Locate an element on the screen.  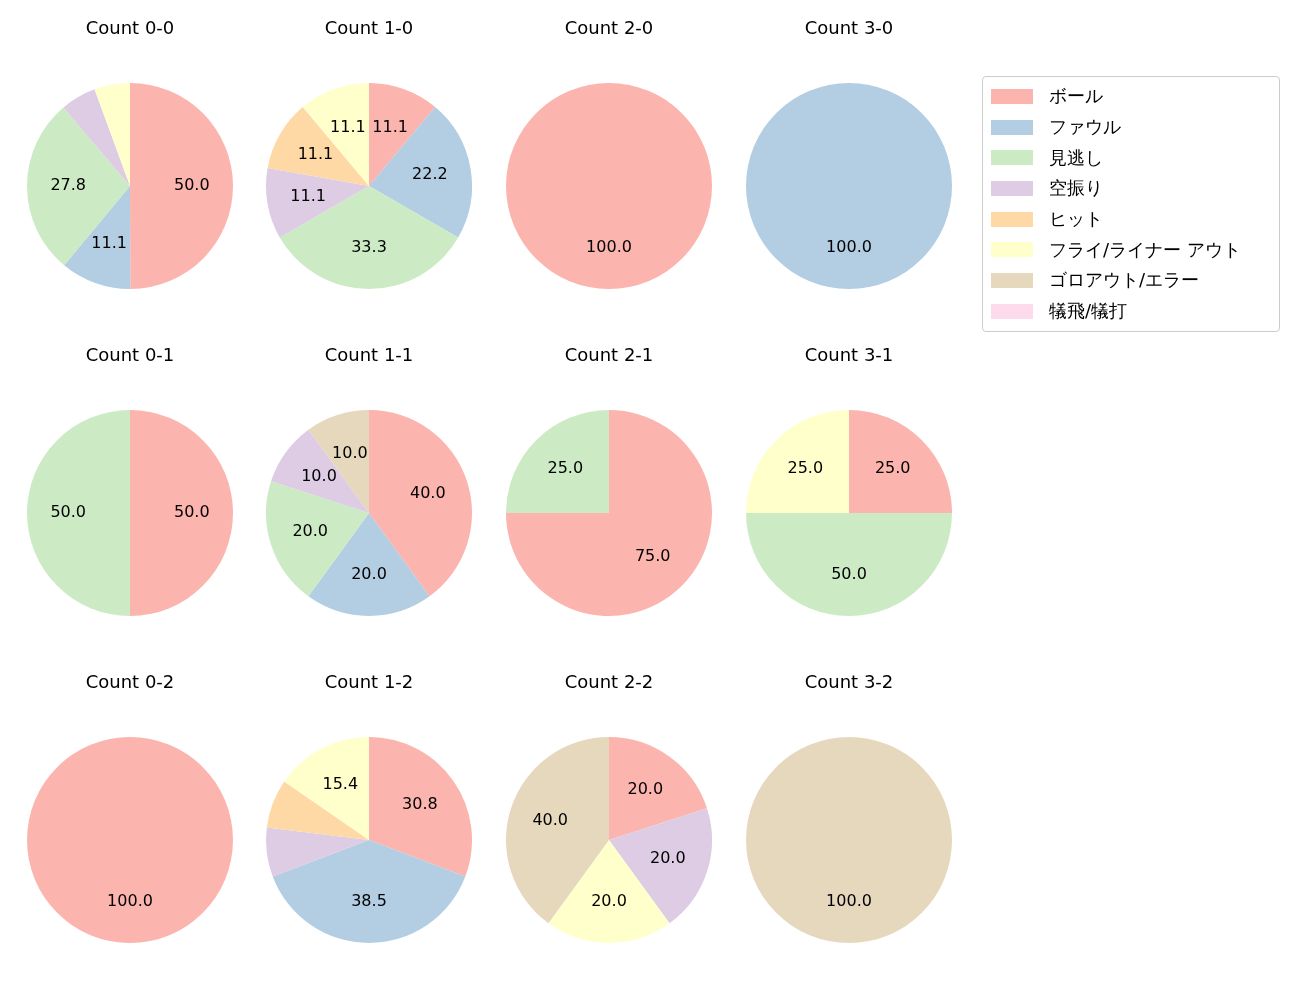
chart-title: Count 1-2 is located at coordinates (369, 681).